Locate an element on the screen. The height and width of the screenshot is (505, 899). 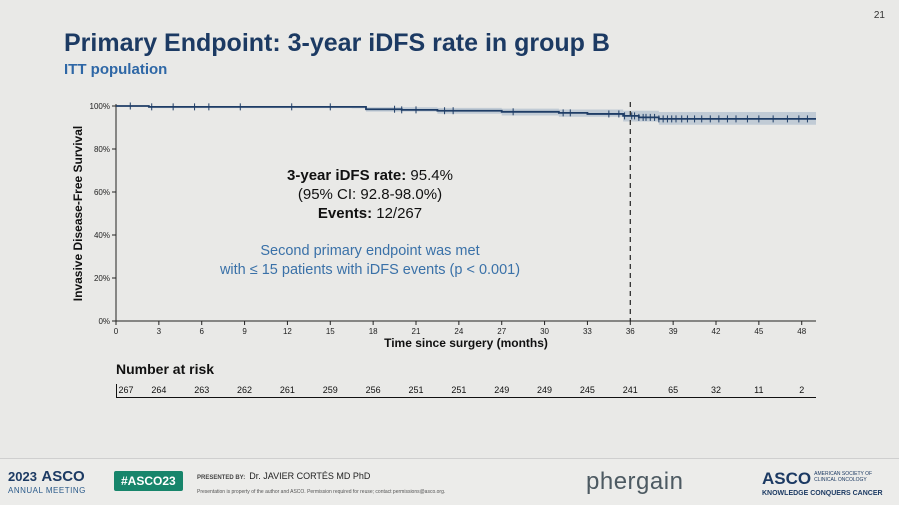
risk-value-6: 263 is located at coordinates (202, 390).